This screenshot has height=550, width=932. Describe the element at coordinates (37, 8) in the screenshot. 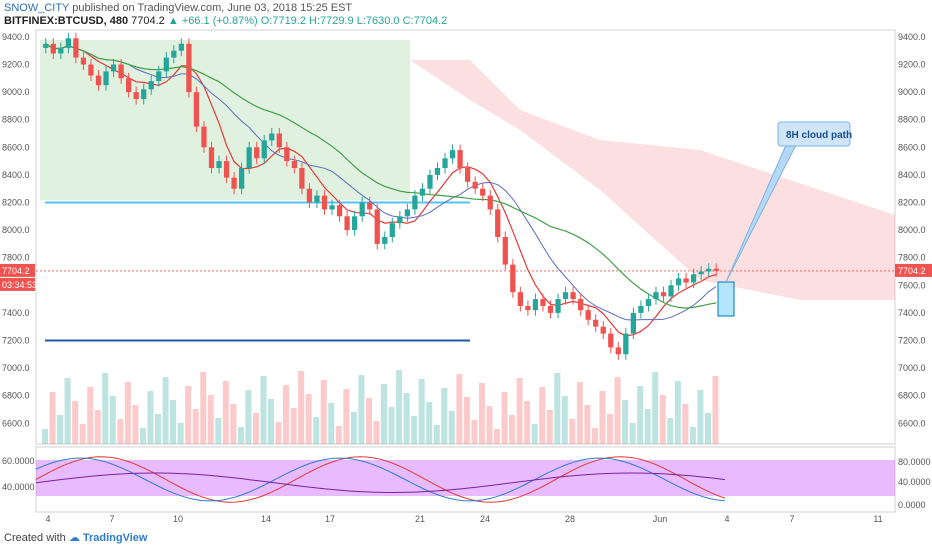

I see `author-link: SNOW_CITY` at that location.